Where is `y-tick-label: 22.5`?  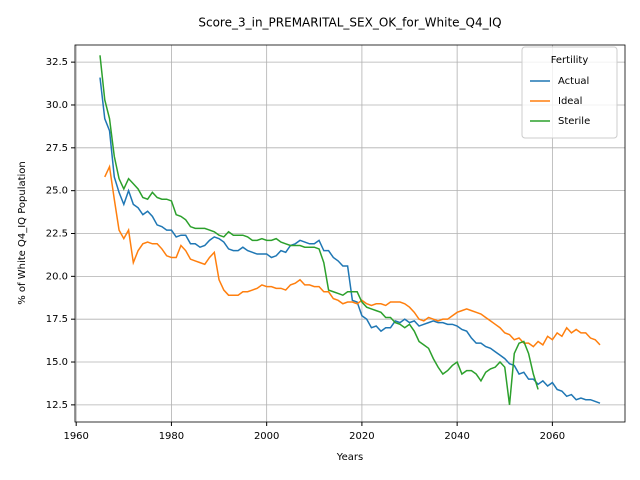 y-tick-label: 22.5 is located at coordinates (57, 234).